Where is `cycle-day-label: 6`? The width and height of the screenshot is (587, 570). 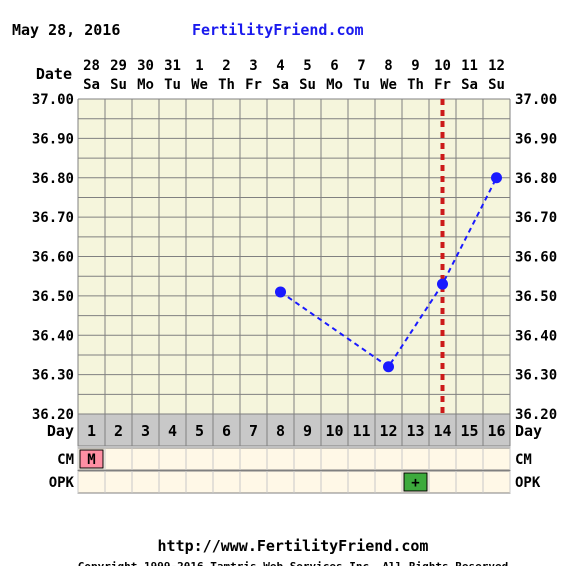 cycle-day-label: 6 is located at coordinates (226, 431).